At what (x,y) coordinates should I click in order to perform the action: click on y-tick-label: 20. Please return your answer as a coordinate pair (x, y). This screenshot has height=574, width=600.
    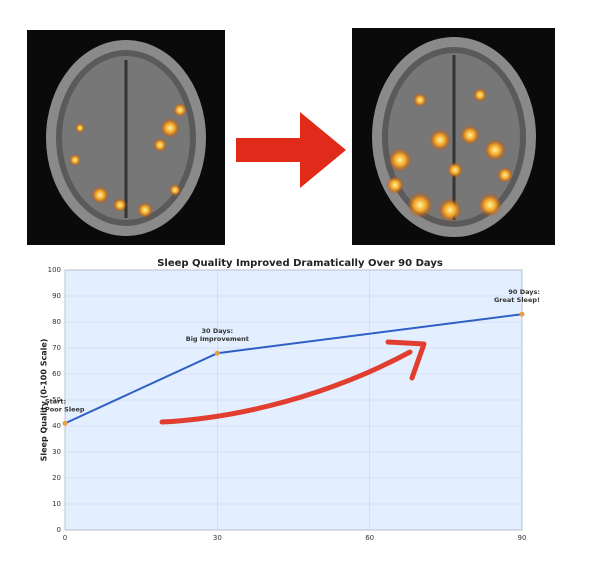
    Looking at the image, I should click on (56, 478).